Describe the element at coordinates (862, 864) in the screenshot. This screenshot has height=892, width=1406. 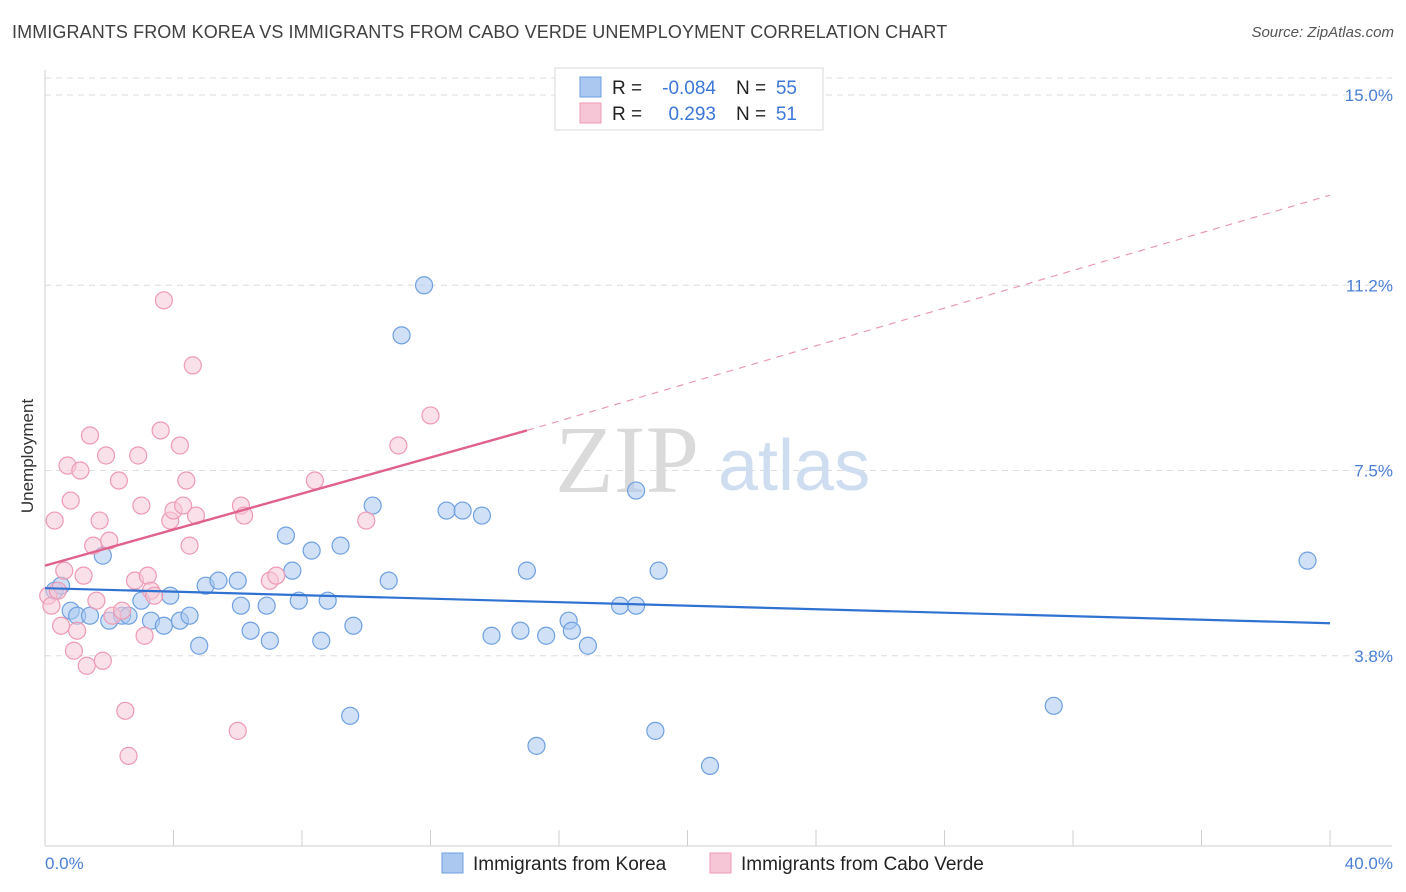
I see `series-legend-label-caboverde: Immigrants from Cabo Verde` at that location.